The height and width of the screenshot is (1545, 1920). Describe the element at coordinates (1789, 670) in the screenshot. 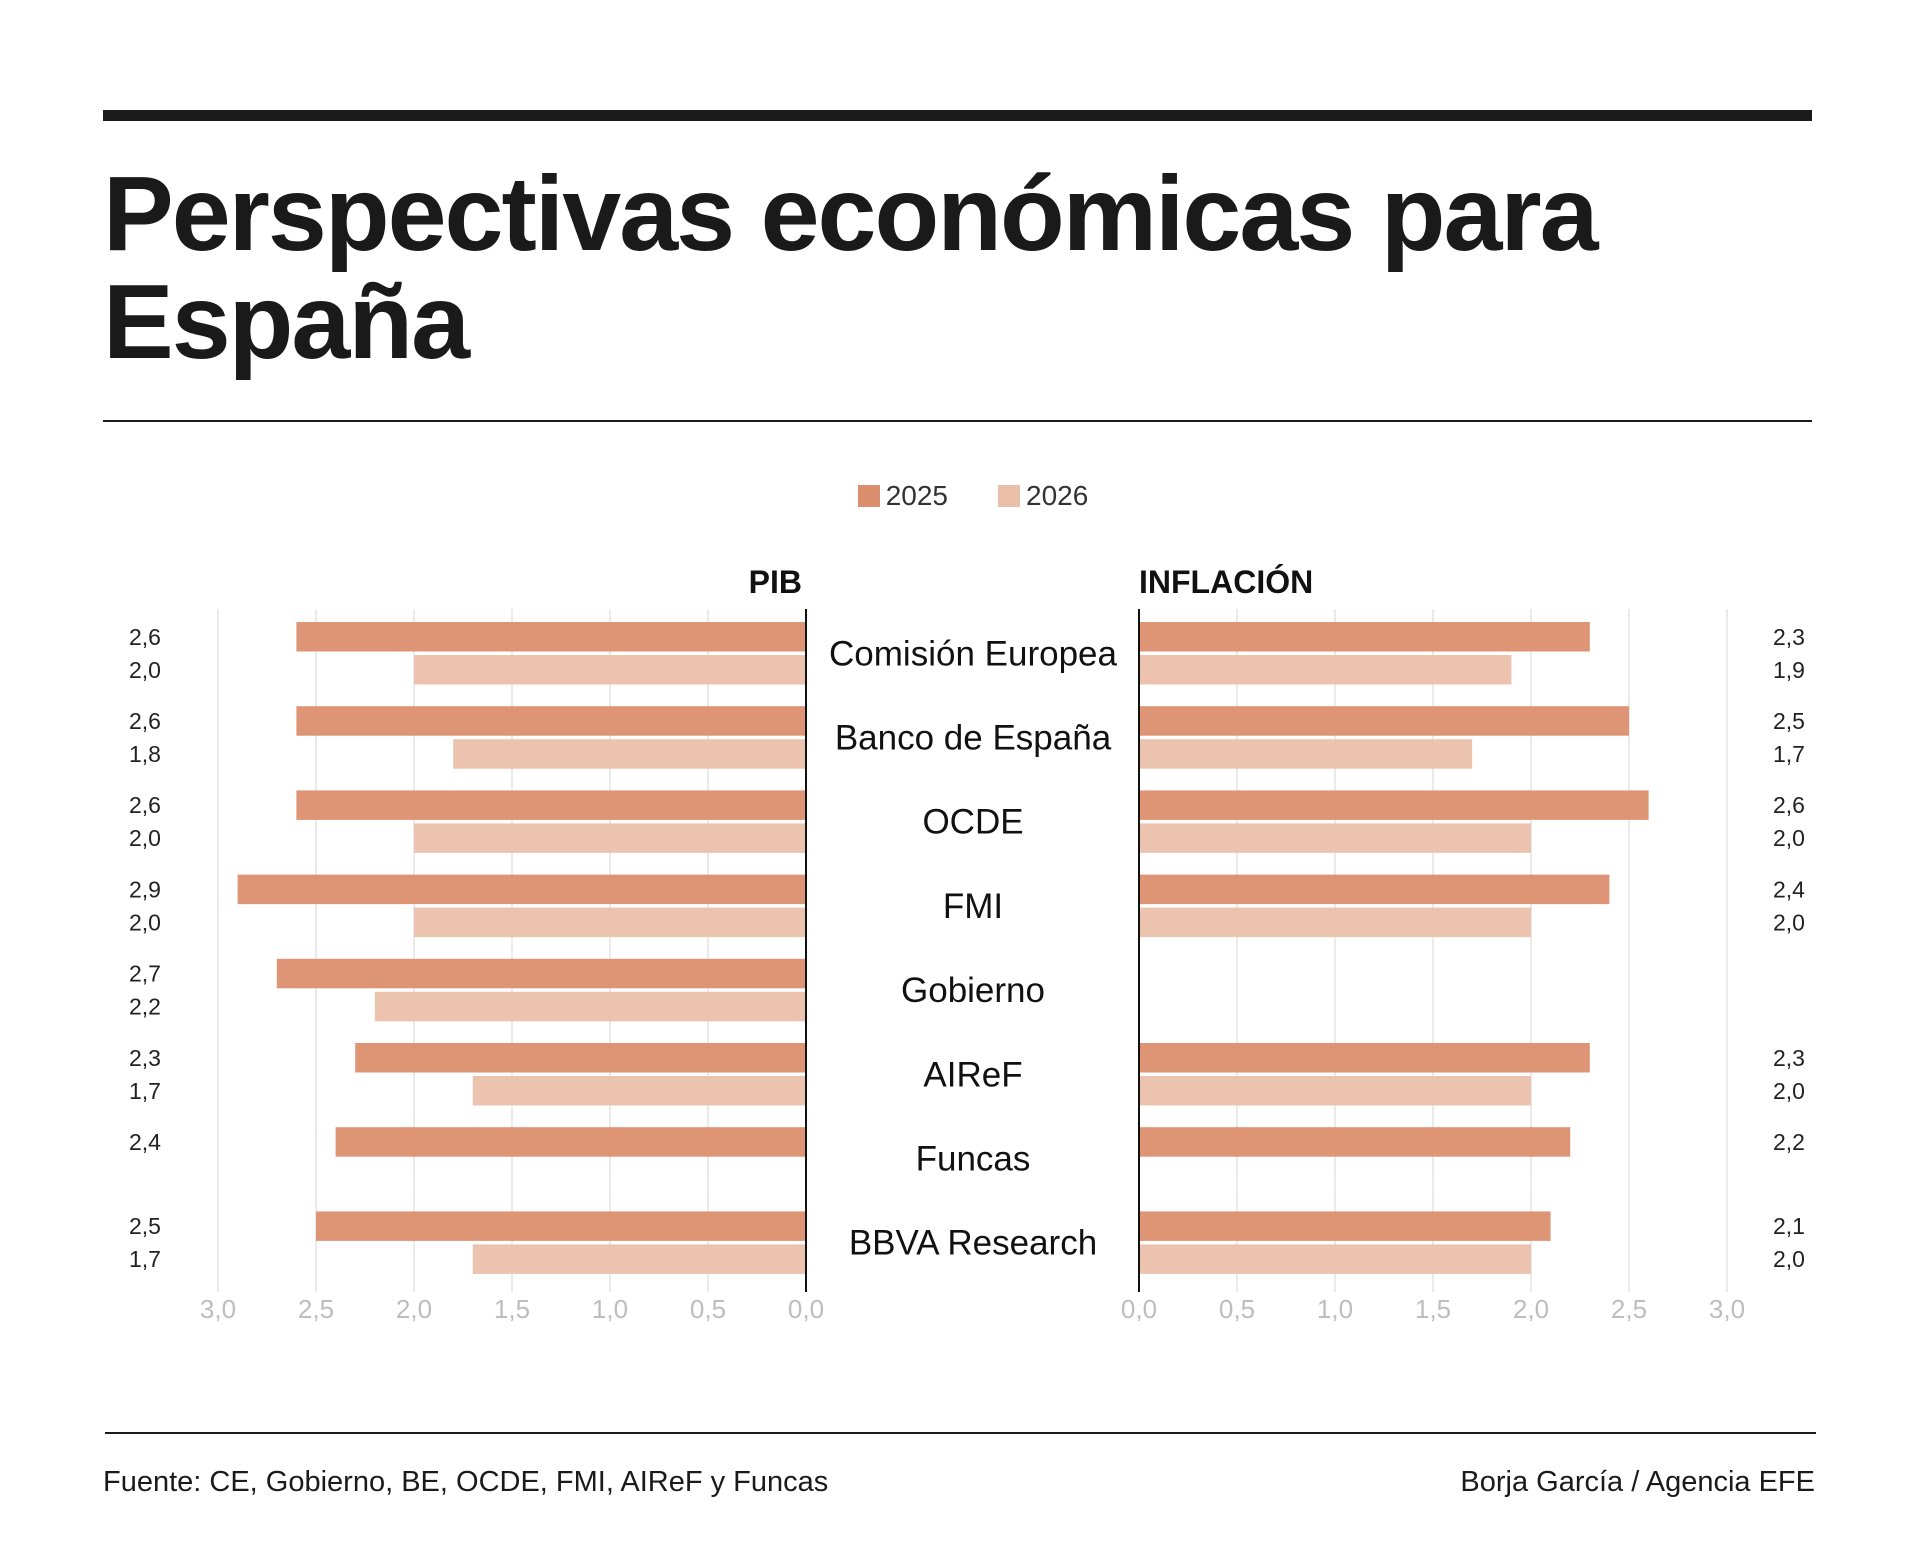

I see `value-label: 1,9` at that location.